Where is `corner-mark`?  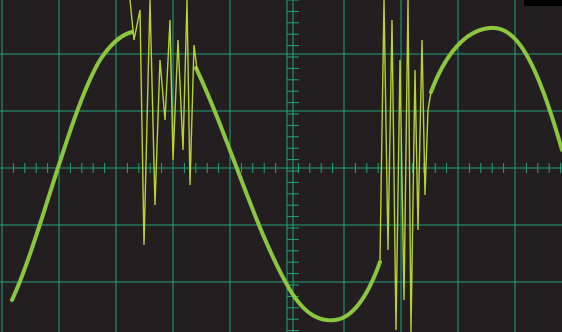 corner-mark is located at coordinates (543, 3).